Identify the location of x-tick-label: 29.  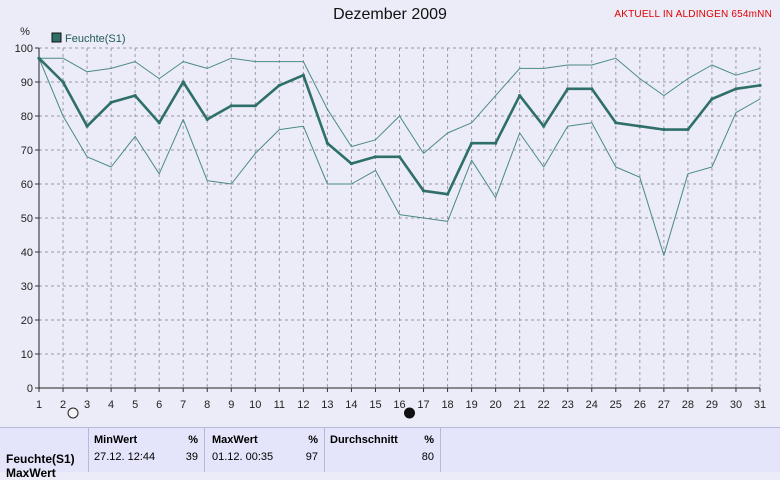
(712, 405).